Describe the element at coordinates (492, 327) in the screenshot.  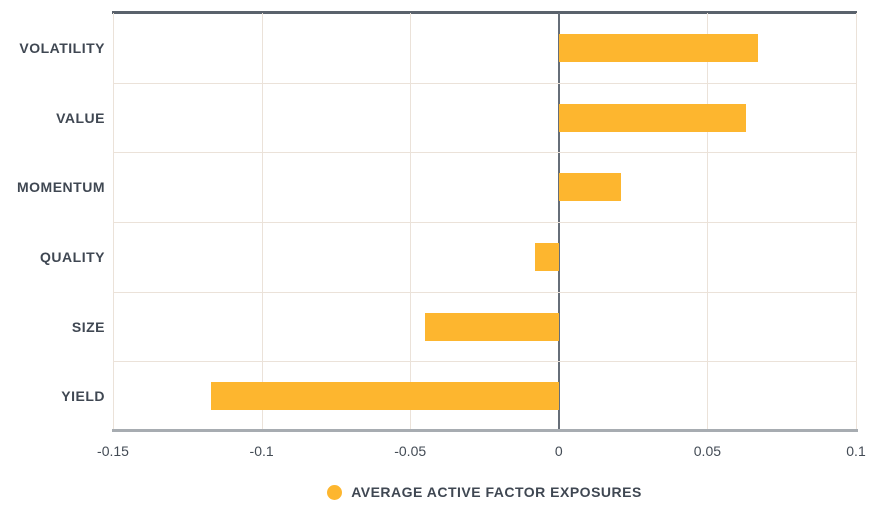
I see `bar-size` at that location.